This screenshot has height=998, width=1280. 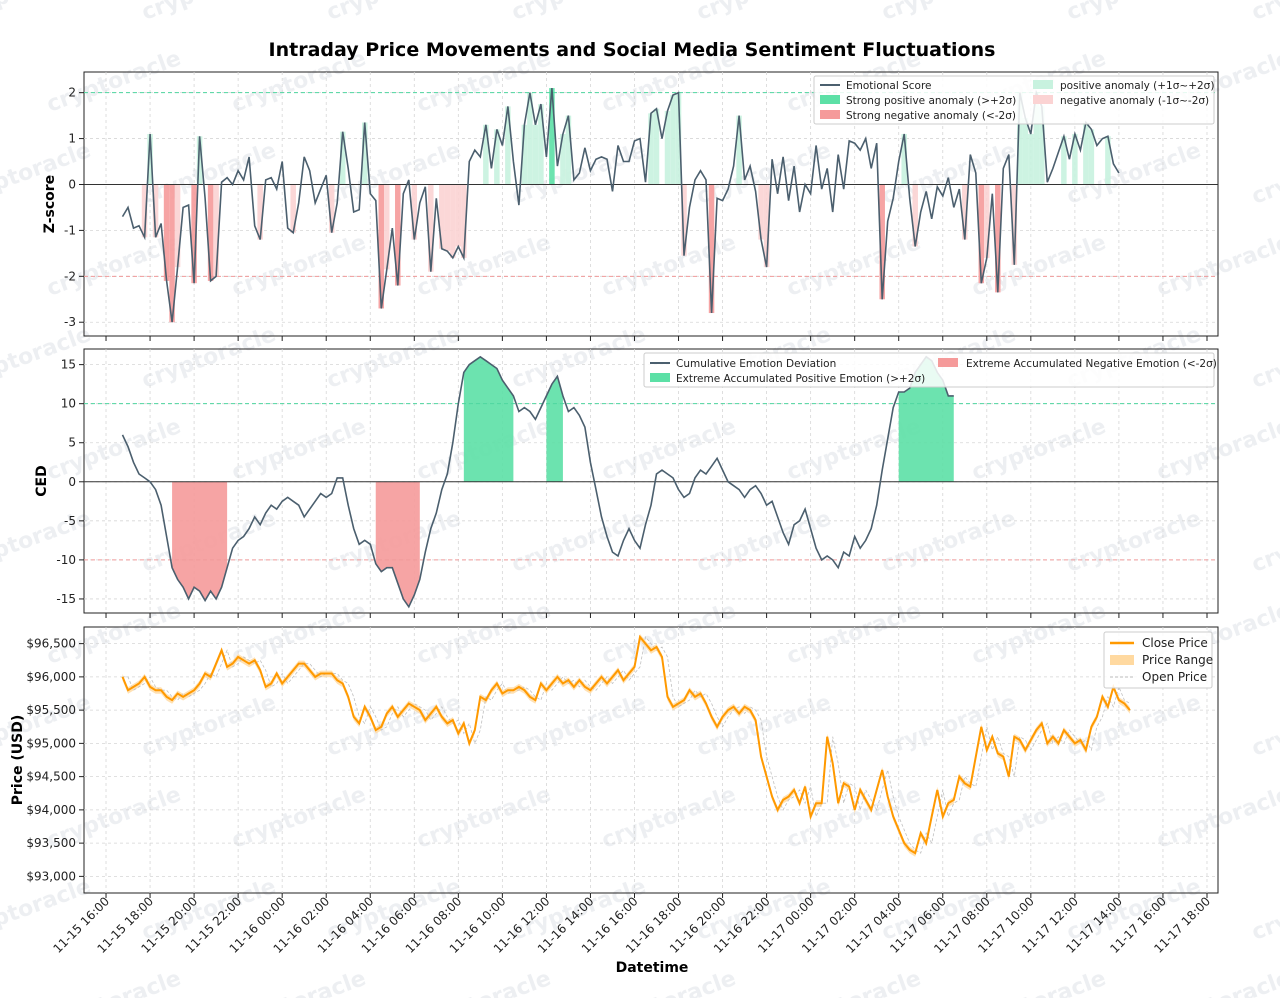 I want to click on legend-range-label: Price Range, so click(x=1177, y=660).